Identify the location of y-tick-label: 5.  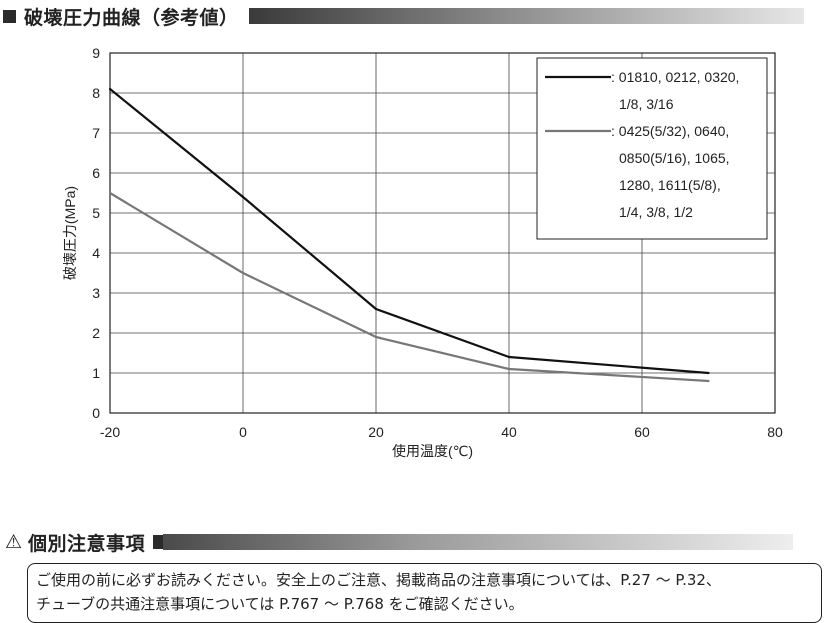
(96, 213).